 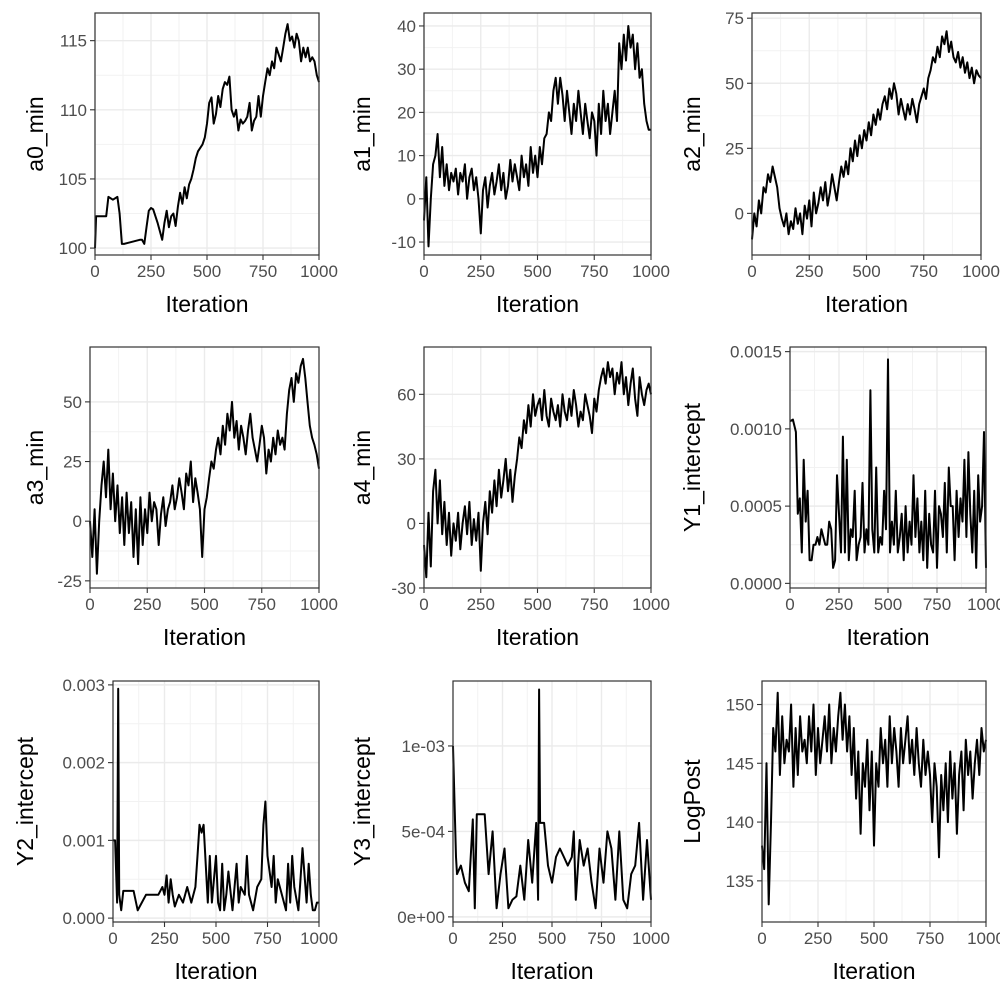 I want to click on trace-panel-a2-min: 0 250 500 750 1000 0 25 50 75 Iteration a2_min, so click(x=839, y=163).